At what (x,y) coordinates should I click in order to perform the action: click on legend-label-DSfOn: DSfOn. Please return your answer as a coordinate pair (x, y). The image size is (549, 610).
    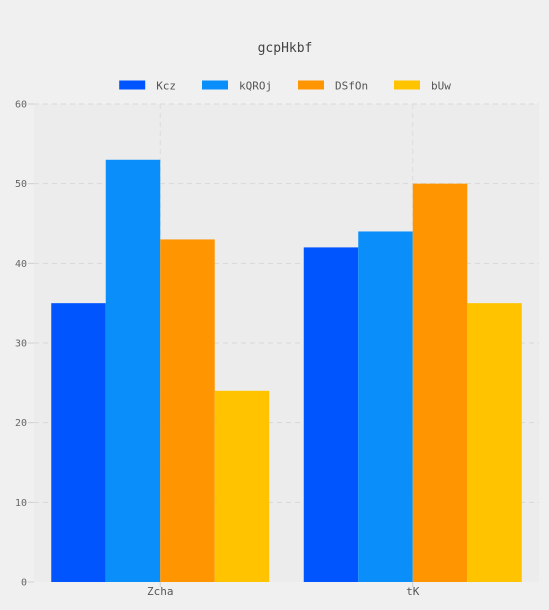
    Looking at the image, I should click on (351, 86).